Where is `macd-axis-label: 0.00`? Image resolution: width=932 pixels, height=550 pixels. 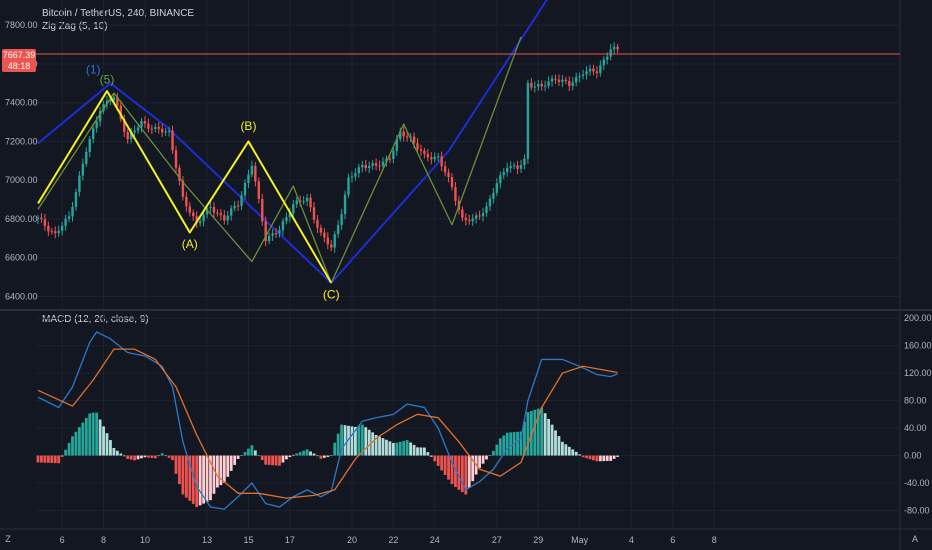
macd-axis-label: 0.00 is located at coordinates (913, 456).